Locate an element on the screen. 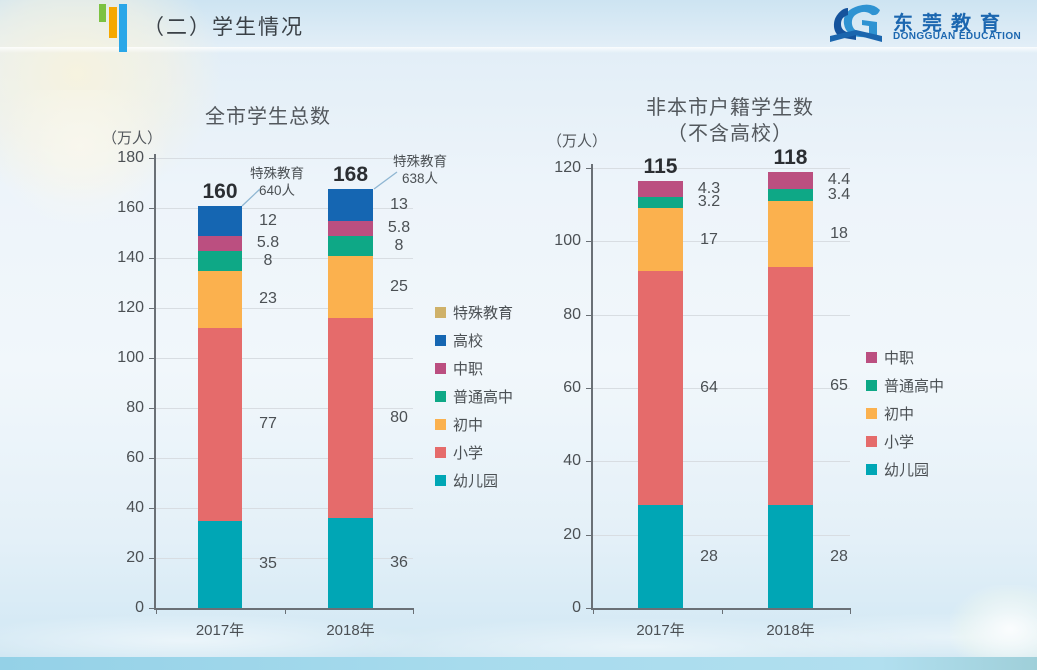 This screenshot has width=1037, height=670. y-tick-label: 180 is located at coordinates (130, 157).